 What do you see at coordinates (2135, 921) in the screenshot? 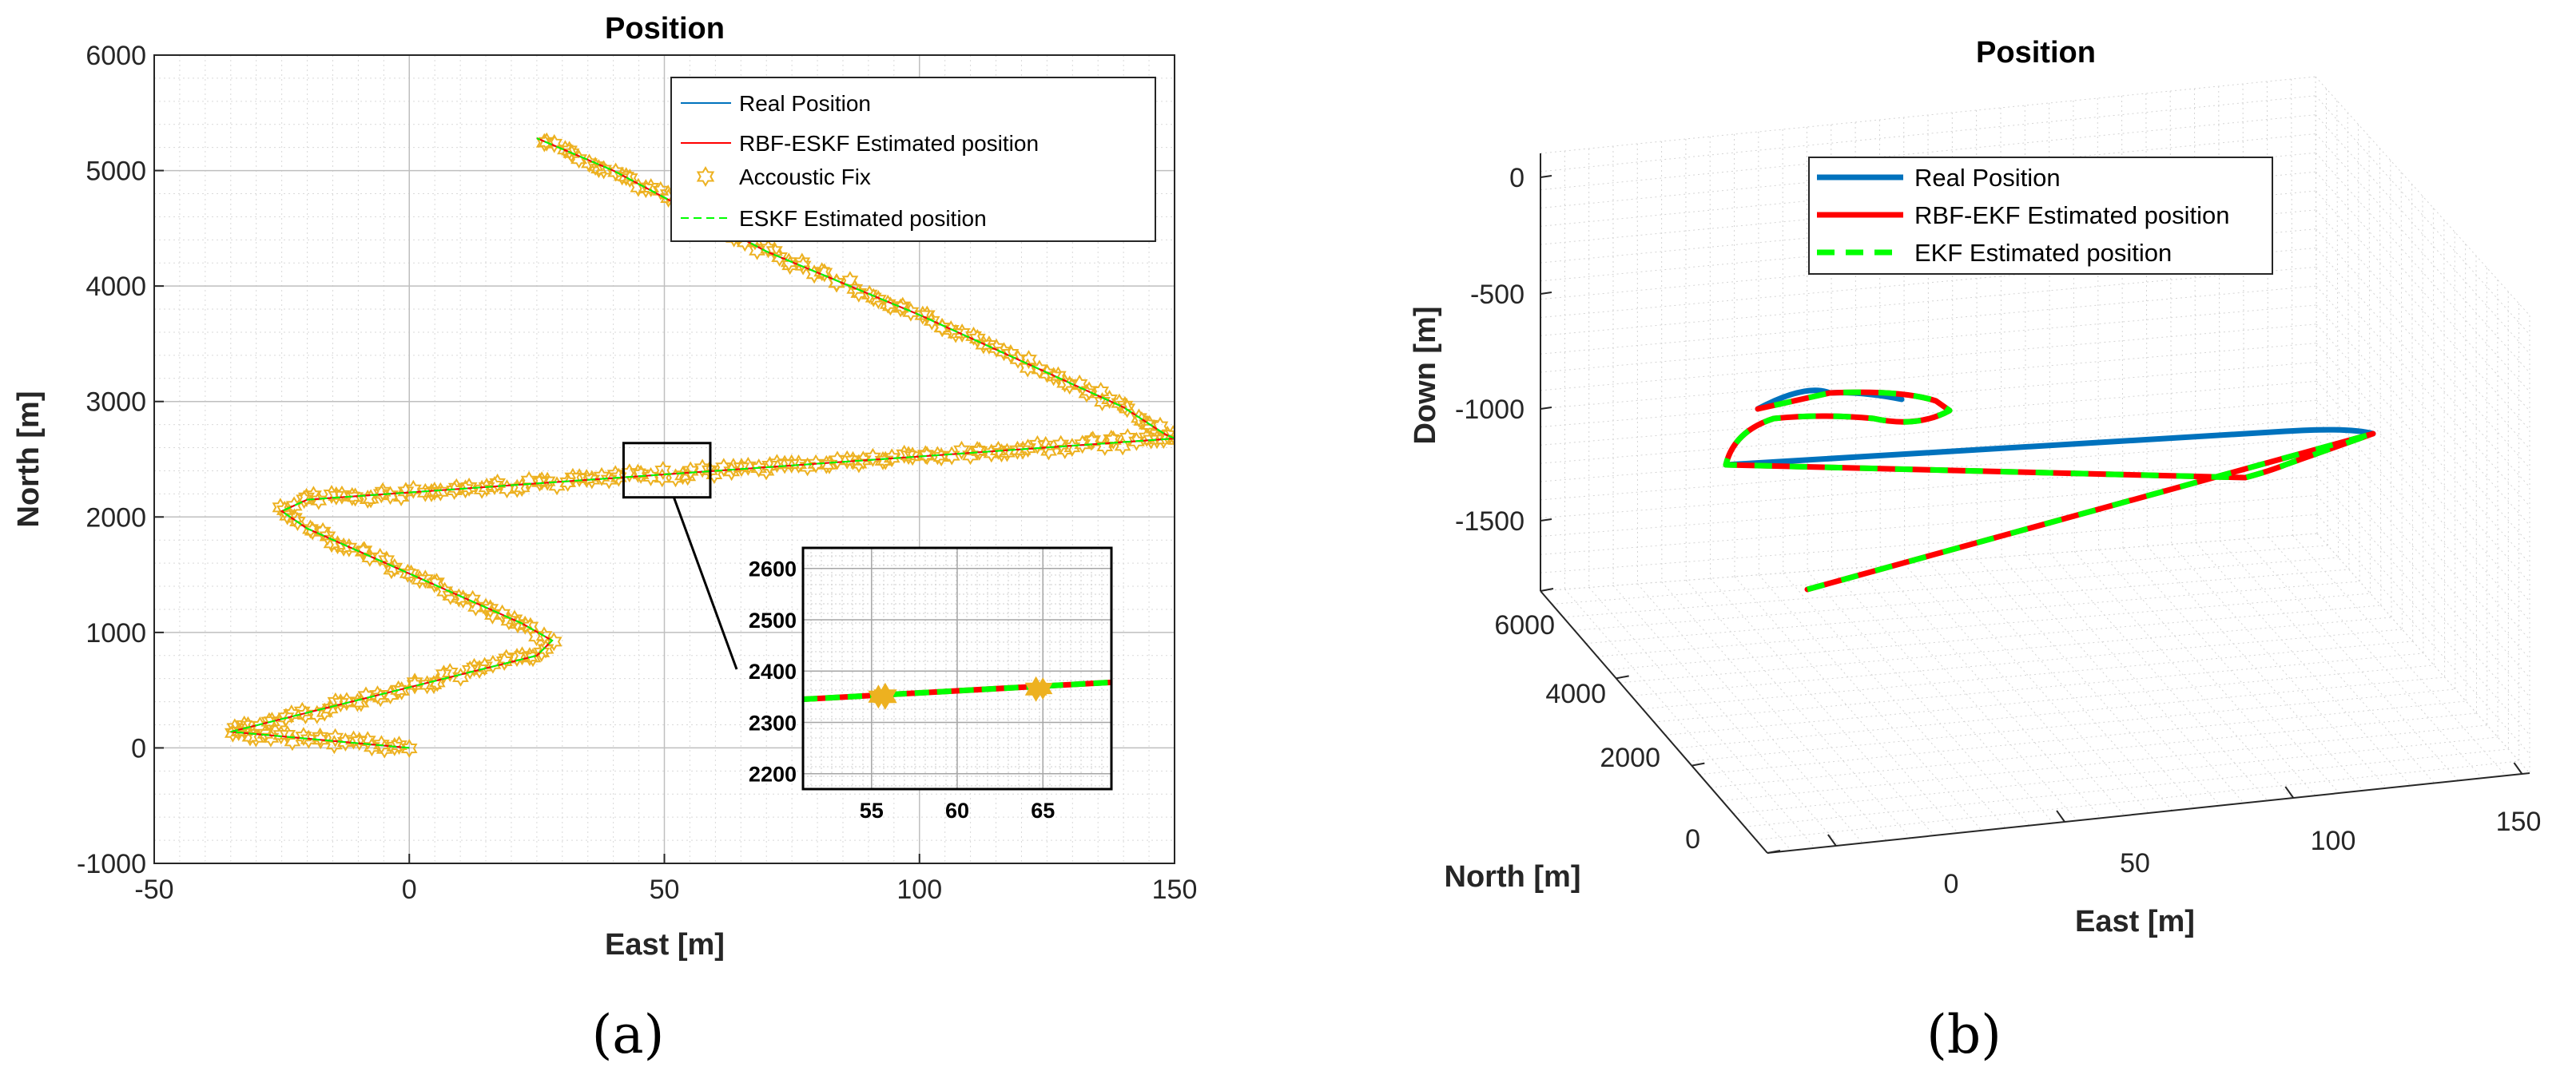
I see `xlabel-b: East [m]` at bounding box center [2135, 921].